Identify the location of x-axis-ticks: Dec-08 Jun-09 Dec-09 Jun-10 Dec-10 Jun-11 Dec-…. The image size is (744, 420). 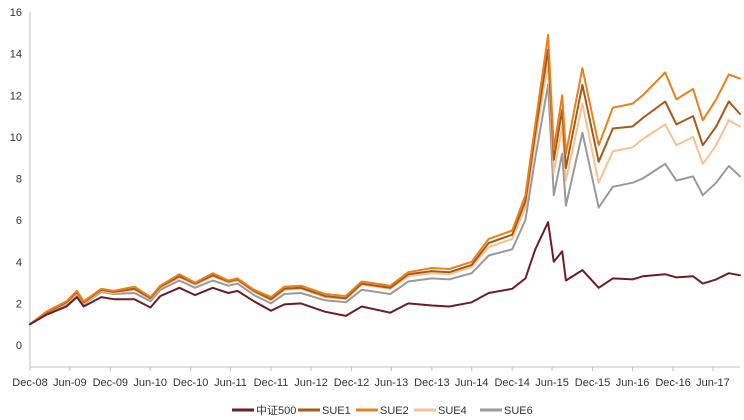
(371, 378).